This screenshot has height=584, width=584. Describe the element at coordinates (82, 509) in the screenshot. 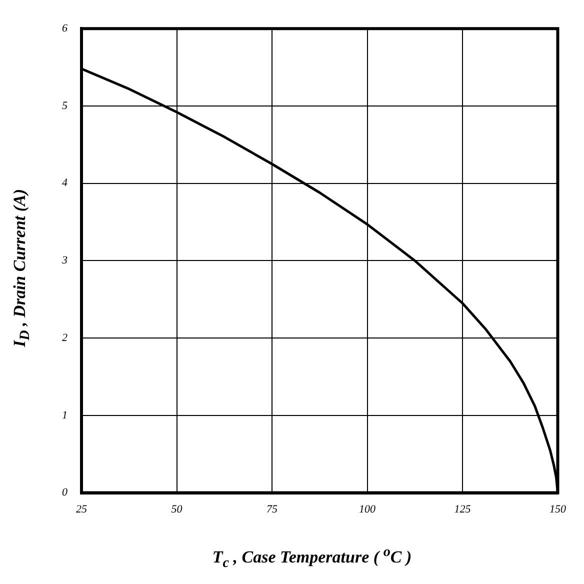

I see `x-tick-label: 25` at that location.